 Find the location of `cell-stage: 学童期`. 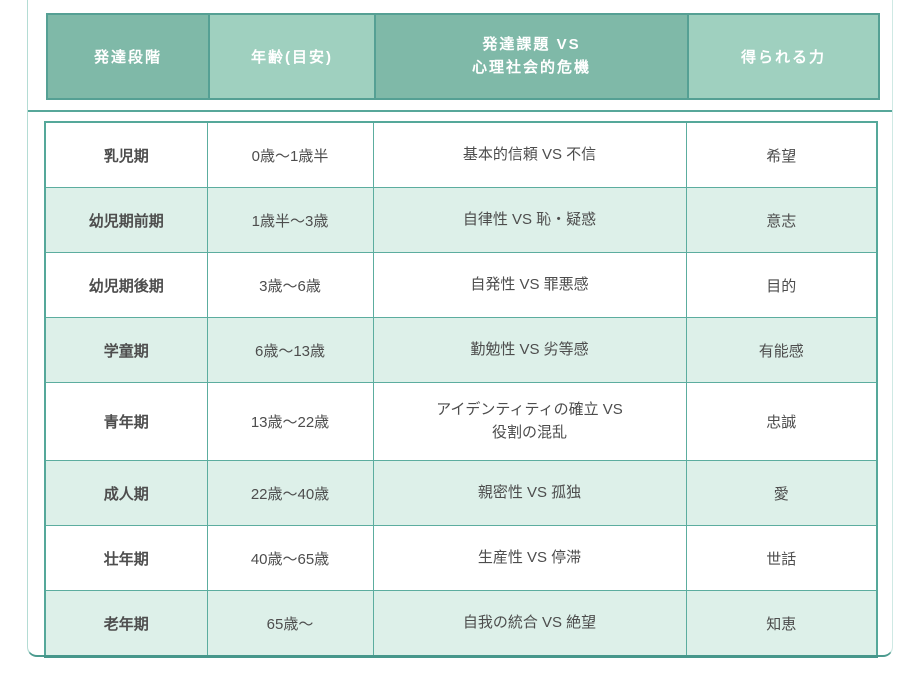

cell-stage: 学童期 is located at coordinates (126, 350).